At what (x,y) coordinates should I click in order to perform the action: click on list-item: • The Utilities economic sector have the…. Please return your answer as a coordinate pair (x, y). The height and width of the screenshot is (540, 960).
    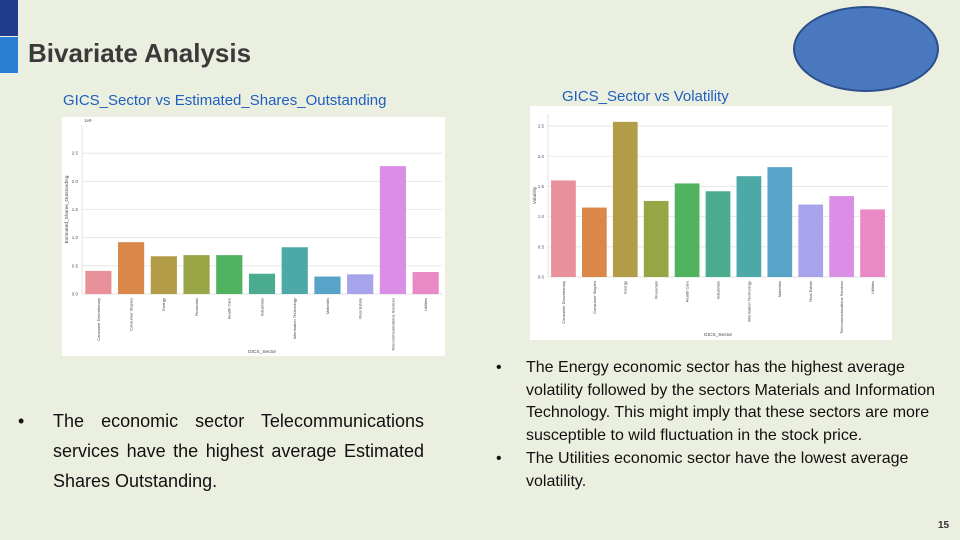
    Looking at the image, I should click on (718, 470).